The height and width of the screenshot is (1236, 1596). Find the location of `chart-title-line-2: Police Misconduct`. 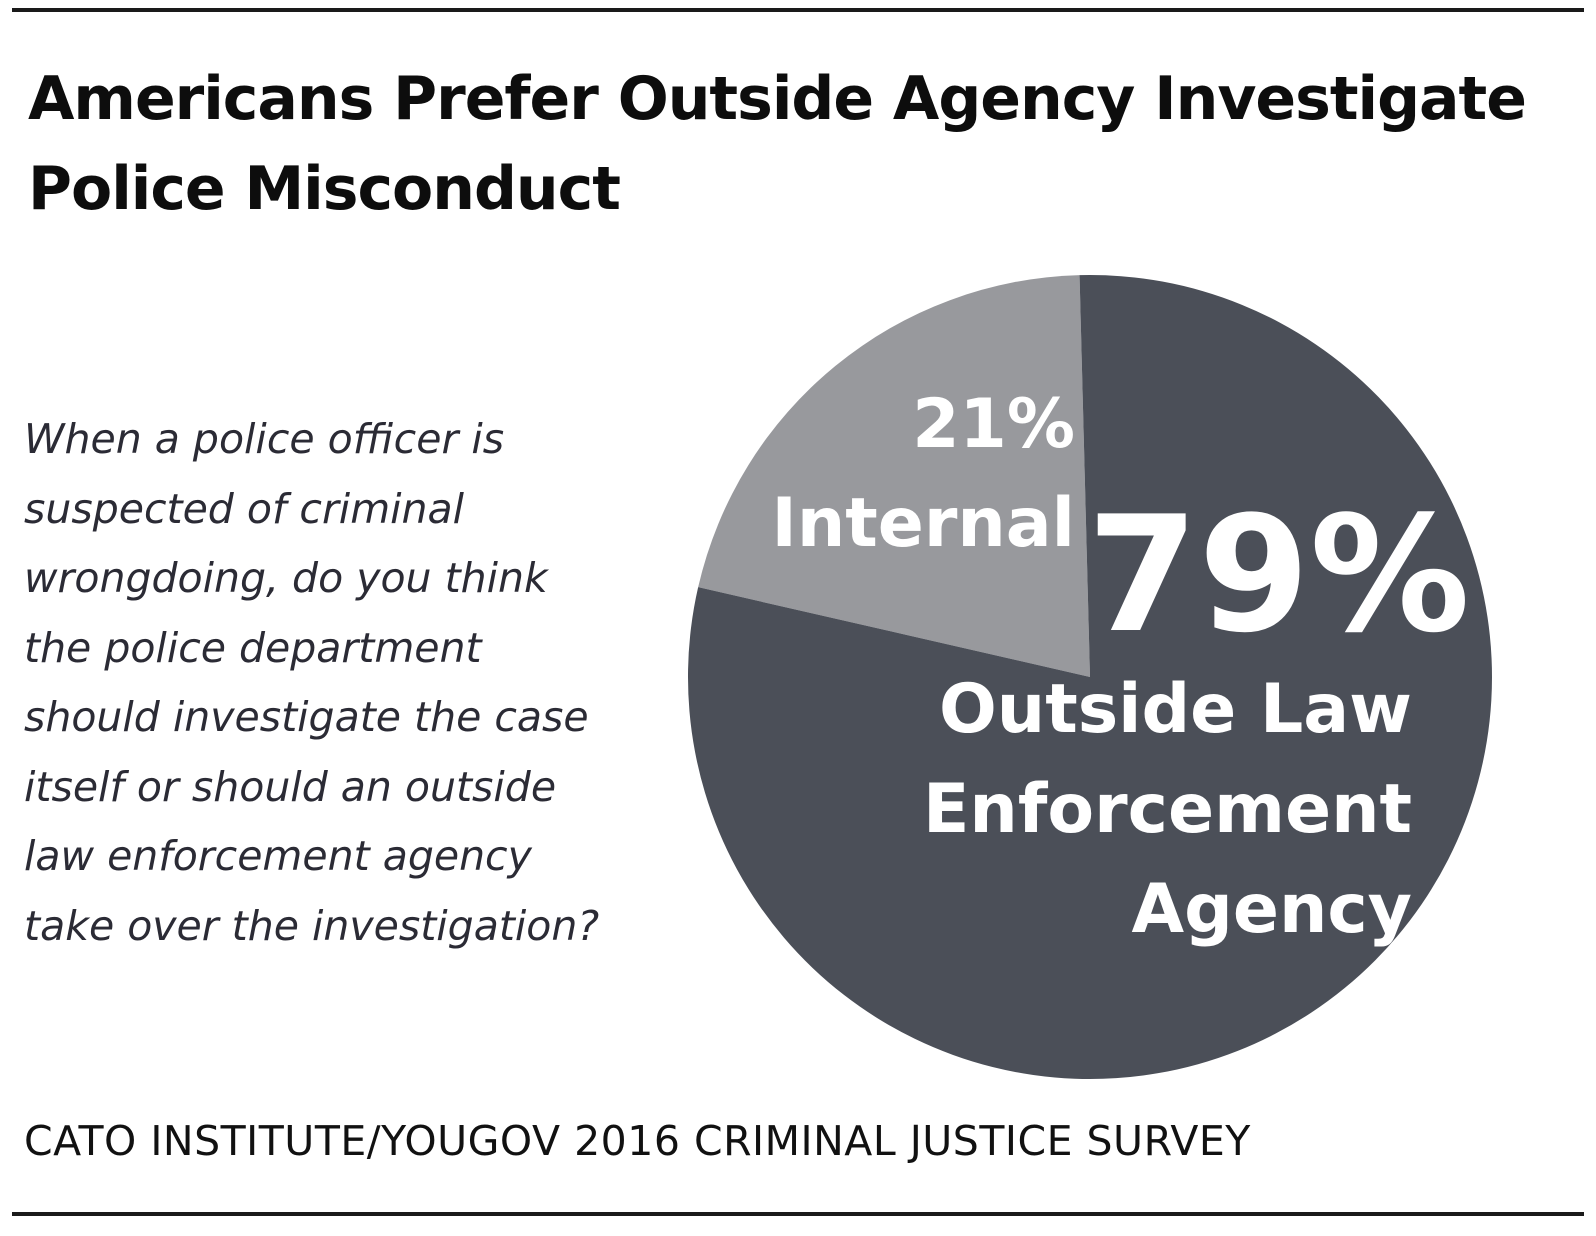

chart-title-line-2: Police Misconduct is located at coordinates (324, 189).